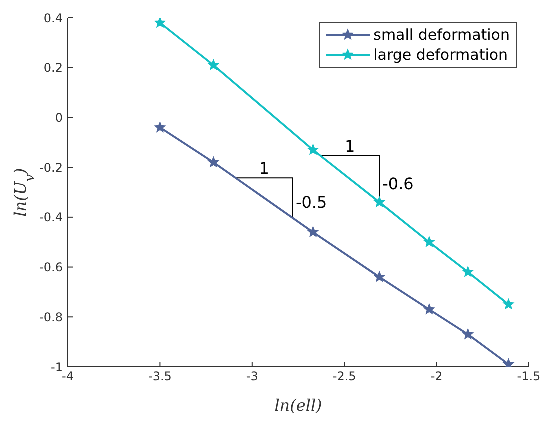 The image size is (552, 433). What do you see at coordinates (51, 167) in the screenshot?
I see `y-tick-label: -0.2` at bounding box center [51, 167].